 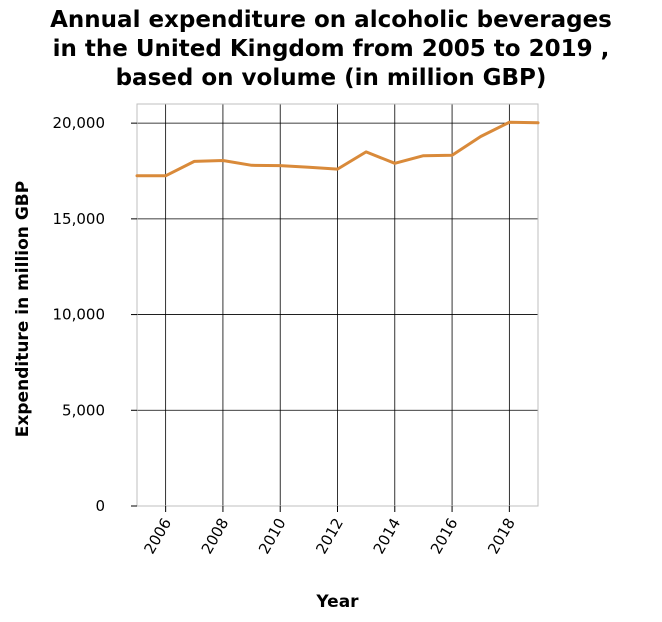 I want to click on x-axis-title: Year, so click(x=337, y=602).